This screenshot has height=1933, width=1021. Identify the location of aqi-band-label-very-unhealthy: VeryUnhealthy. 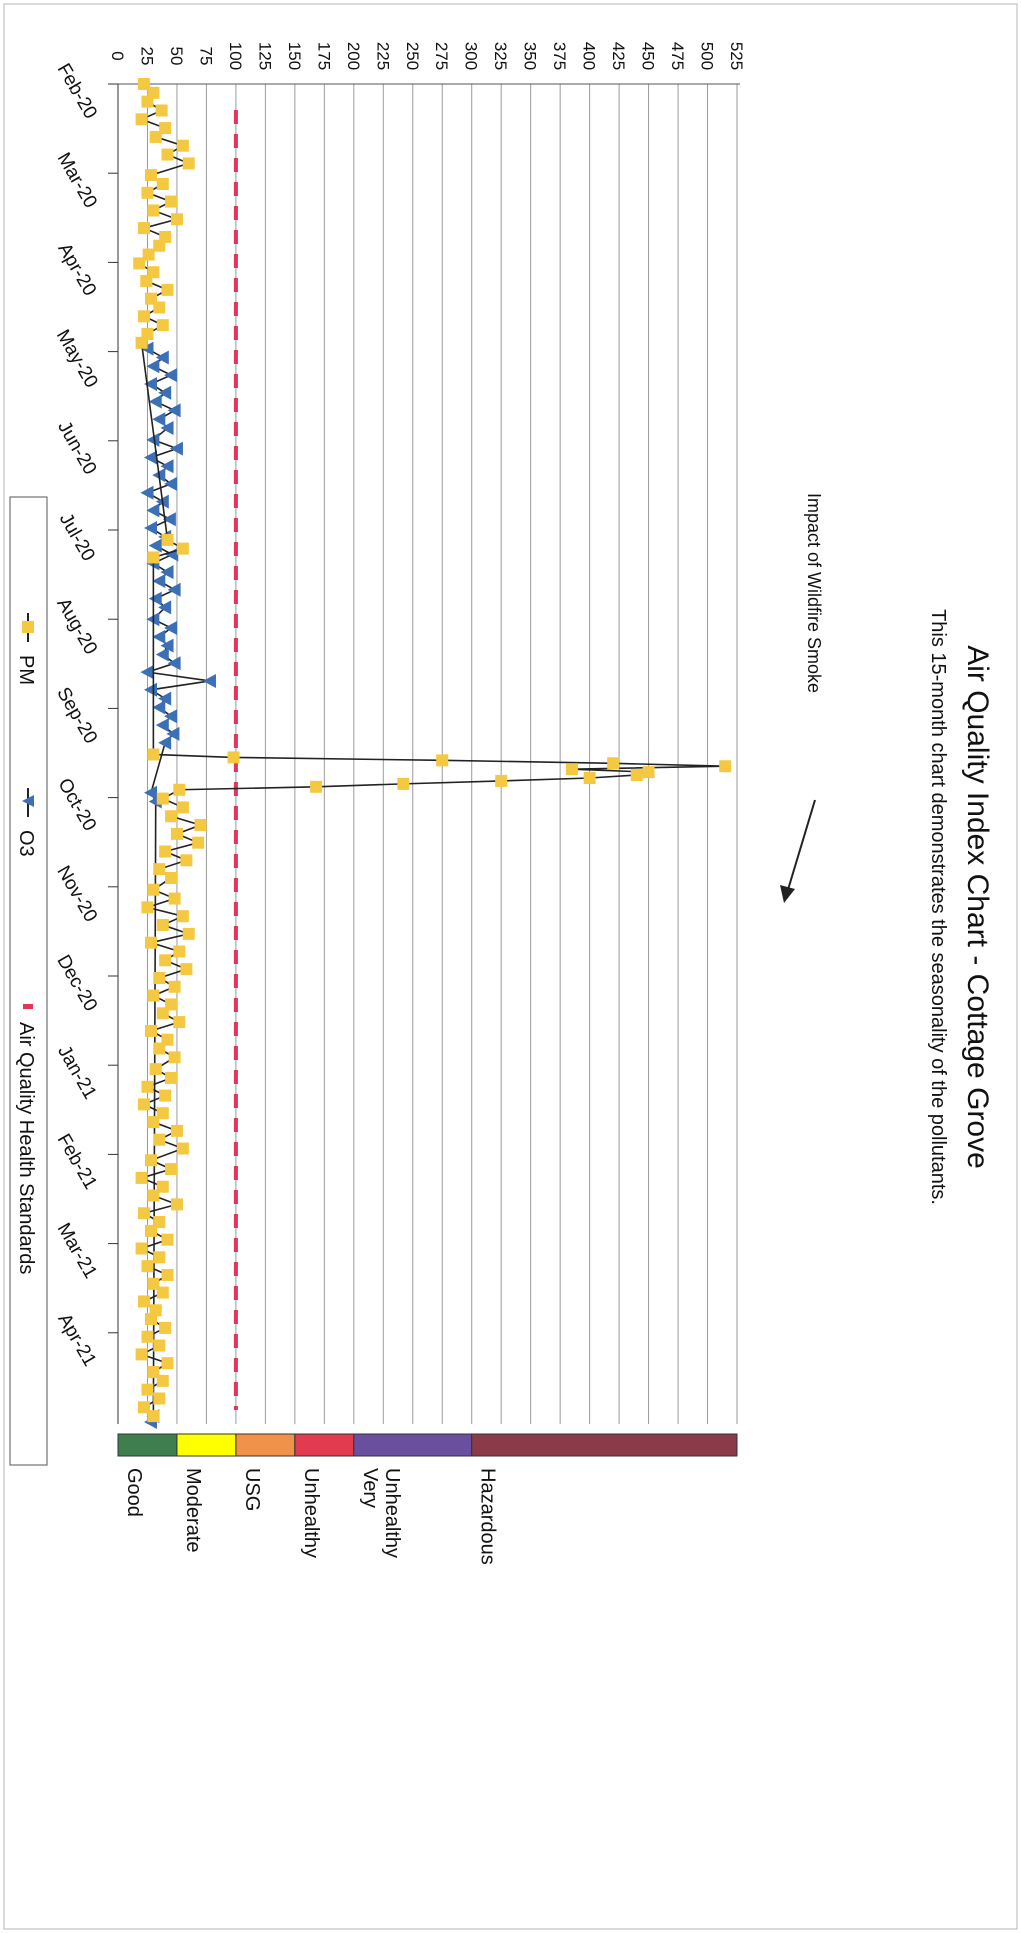
(381, 1513).